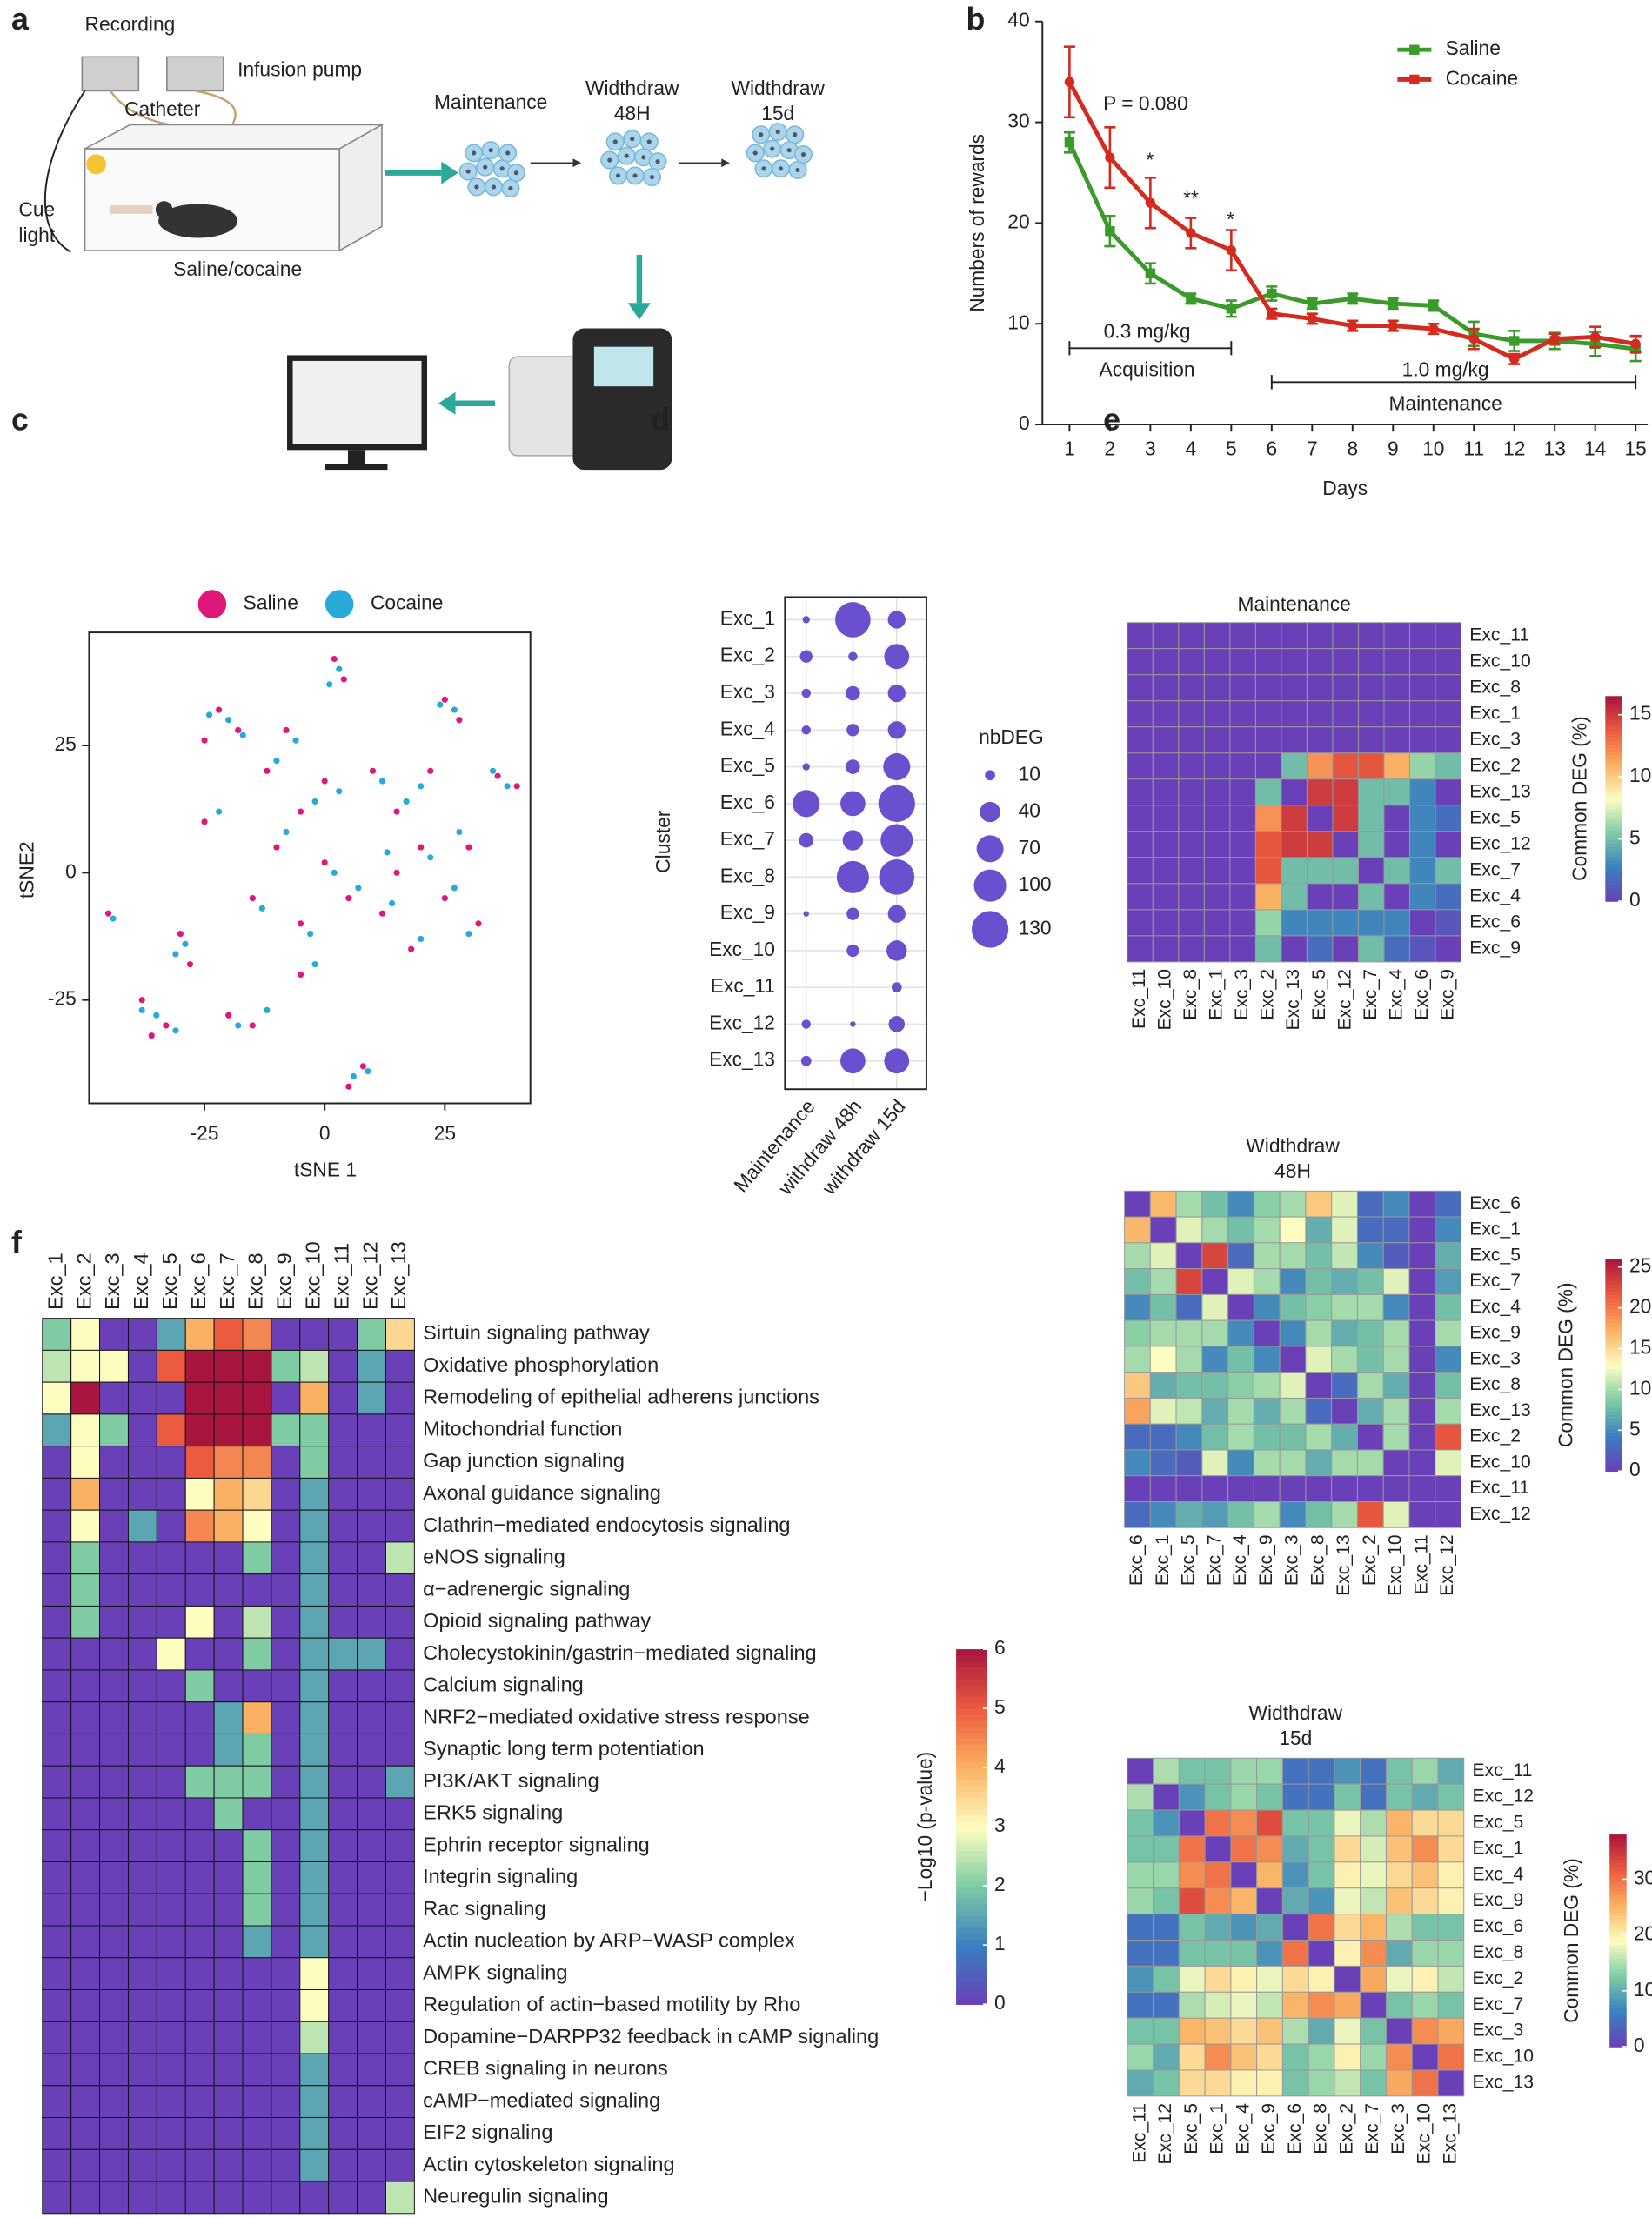  Describe the element at coordinates (1018, 322) in the screenshot. I see `y-tick-label: 10` at that location.